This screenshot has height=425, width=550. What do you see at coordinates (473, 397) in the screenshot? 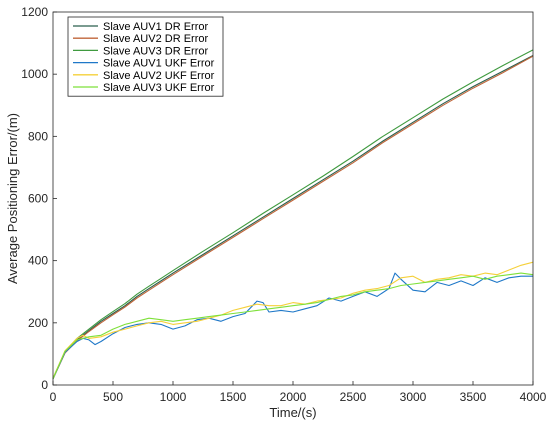
I see `x-tick-label: 3500` at bounding box center [473, 397].